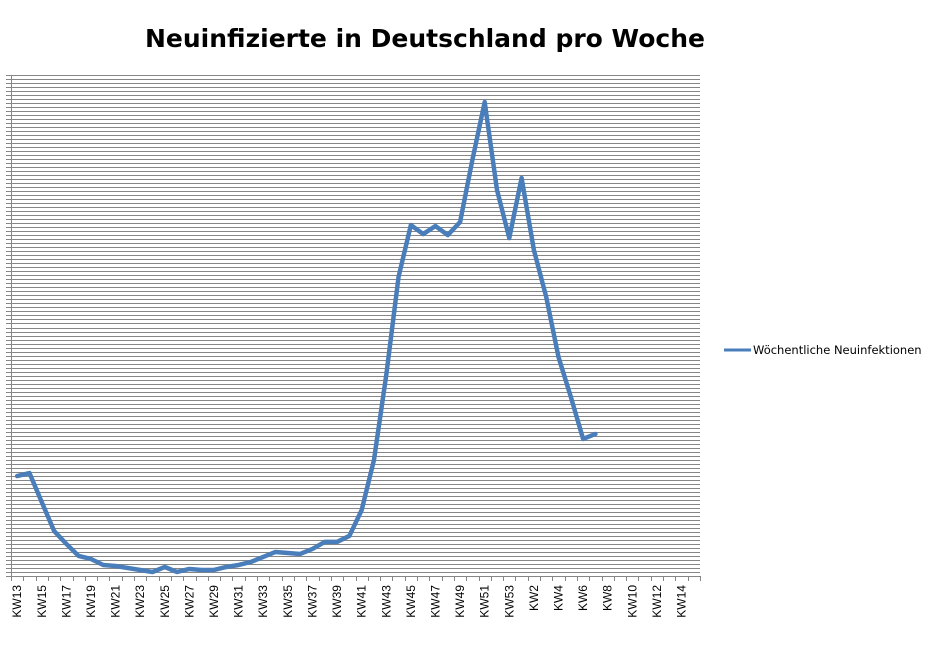 This screenshot has height=646, width=925. Describe the element at coordinates (312, 601) in the screenshot. I see `x-tick-label: KW37` at that location.